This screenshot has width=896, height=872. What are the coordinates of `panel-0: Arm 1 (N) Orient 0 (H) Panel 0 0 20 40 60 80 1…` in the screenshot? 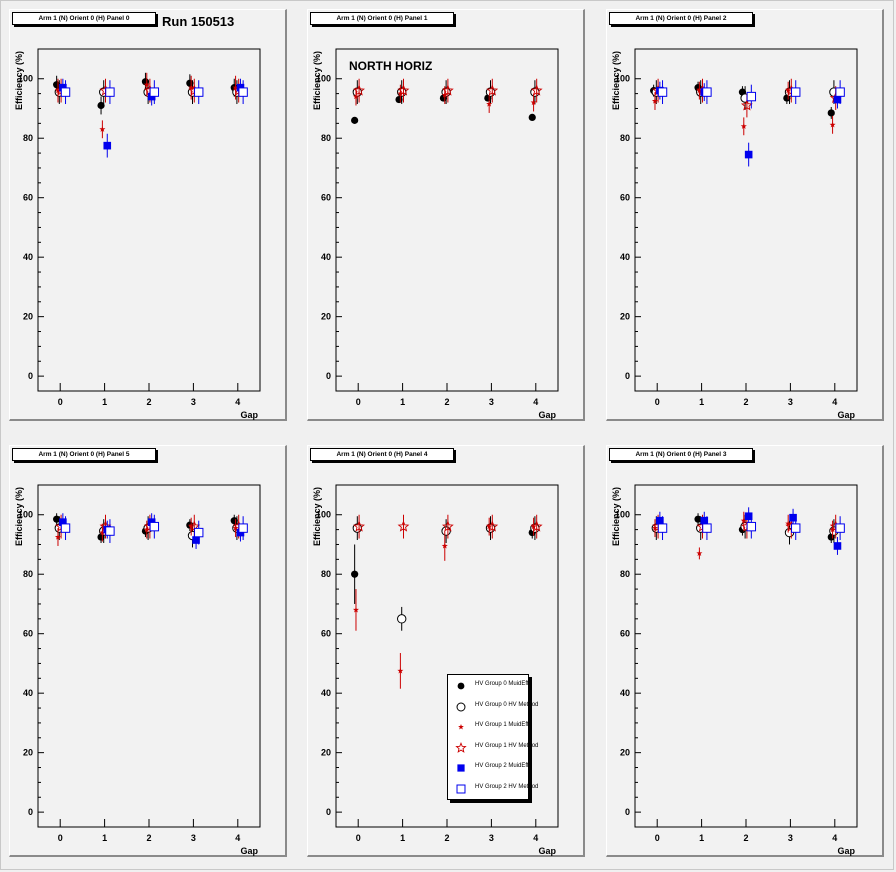 It's located at (148, 215).